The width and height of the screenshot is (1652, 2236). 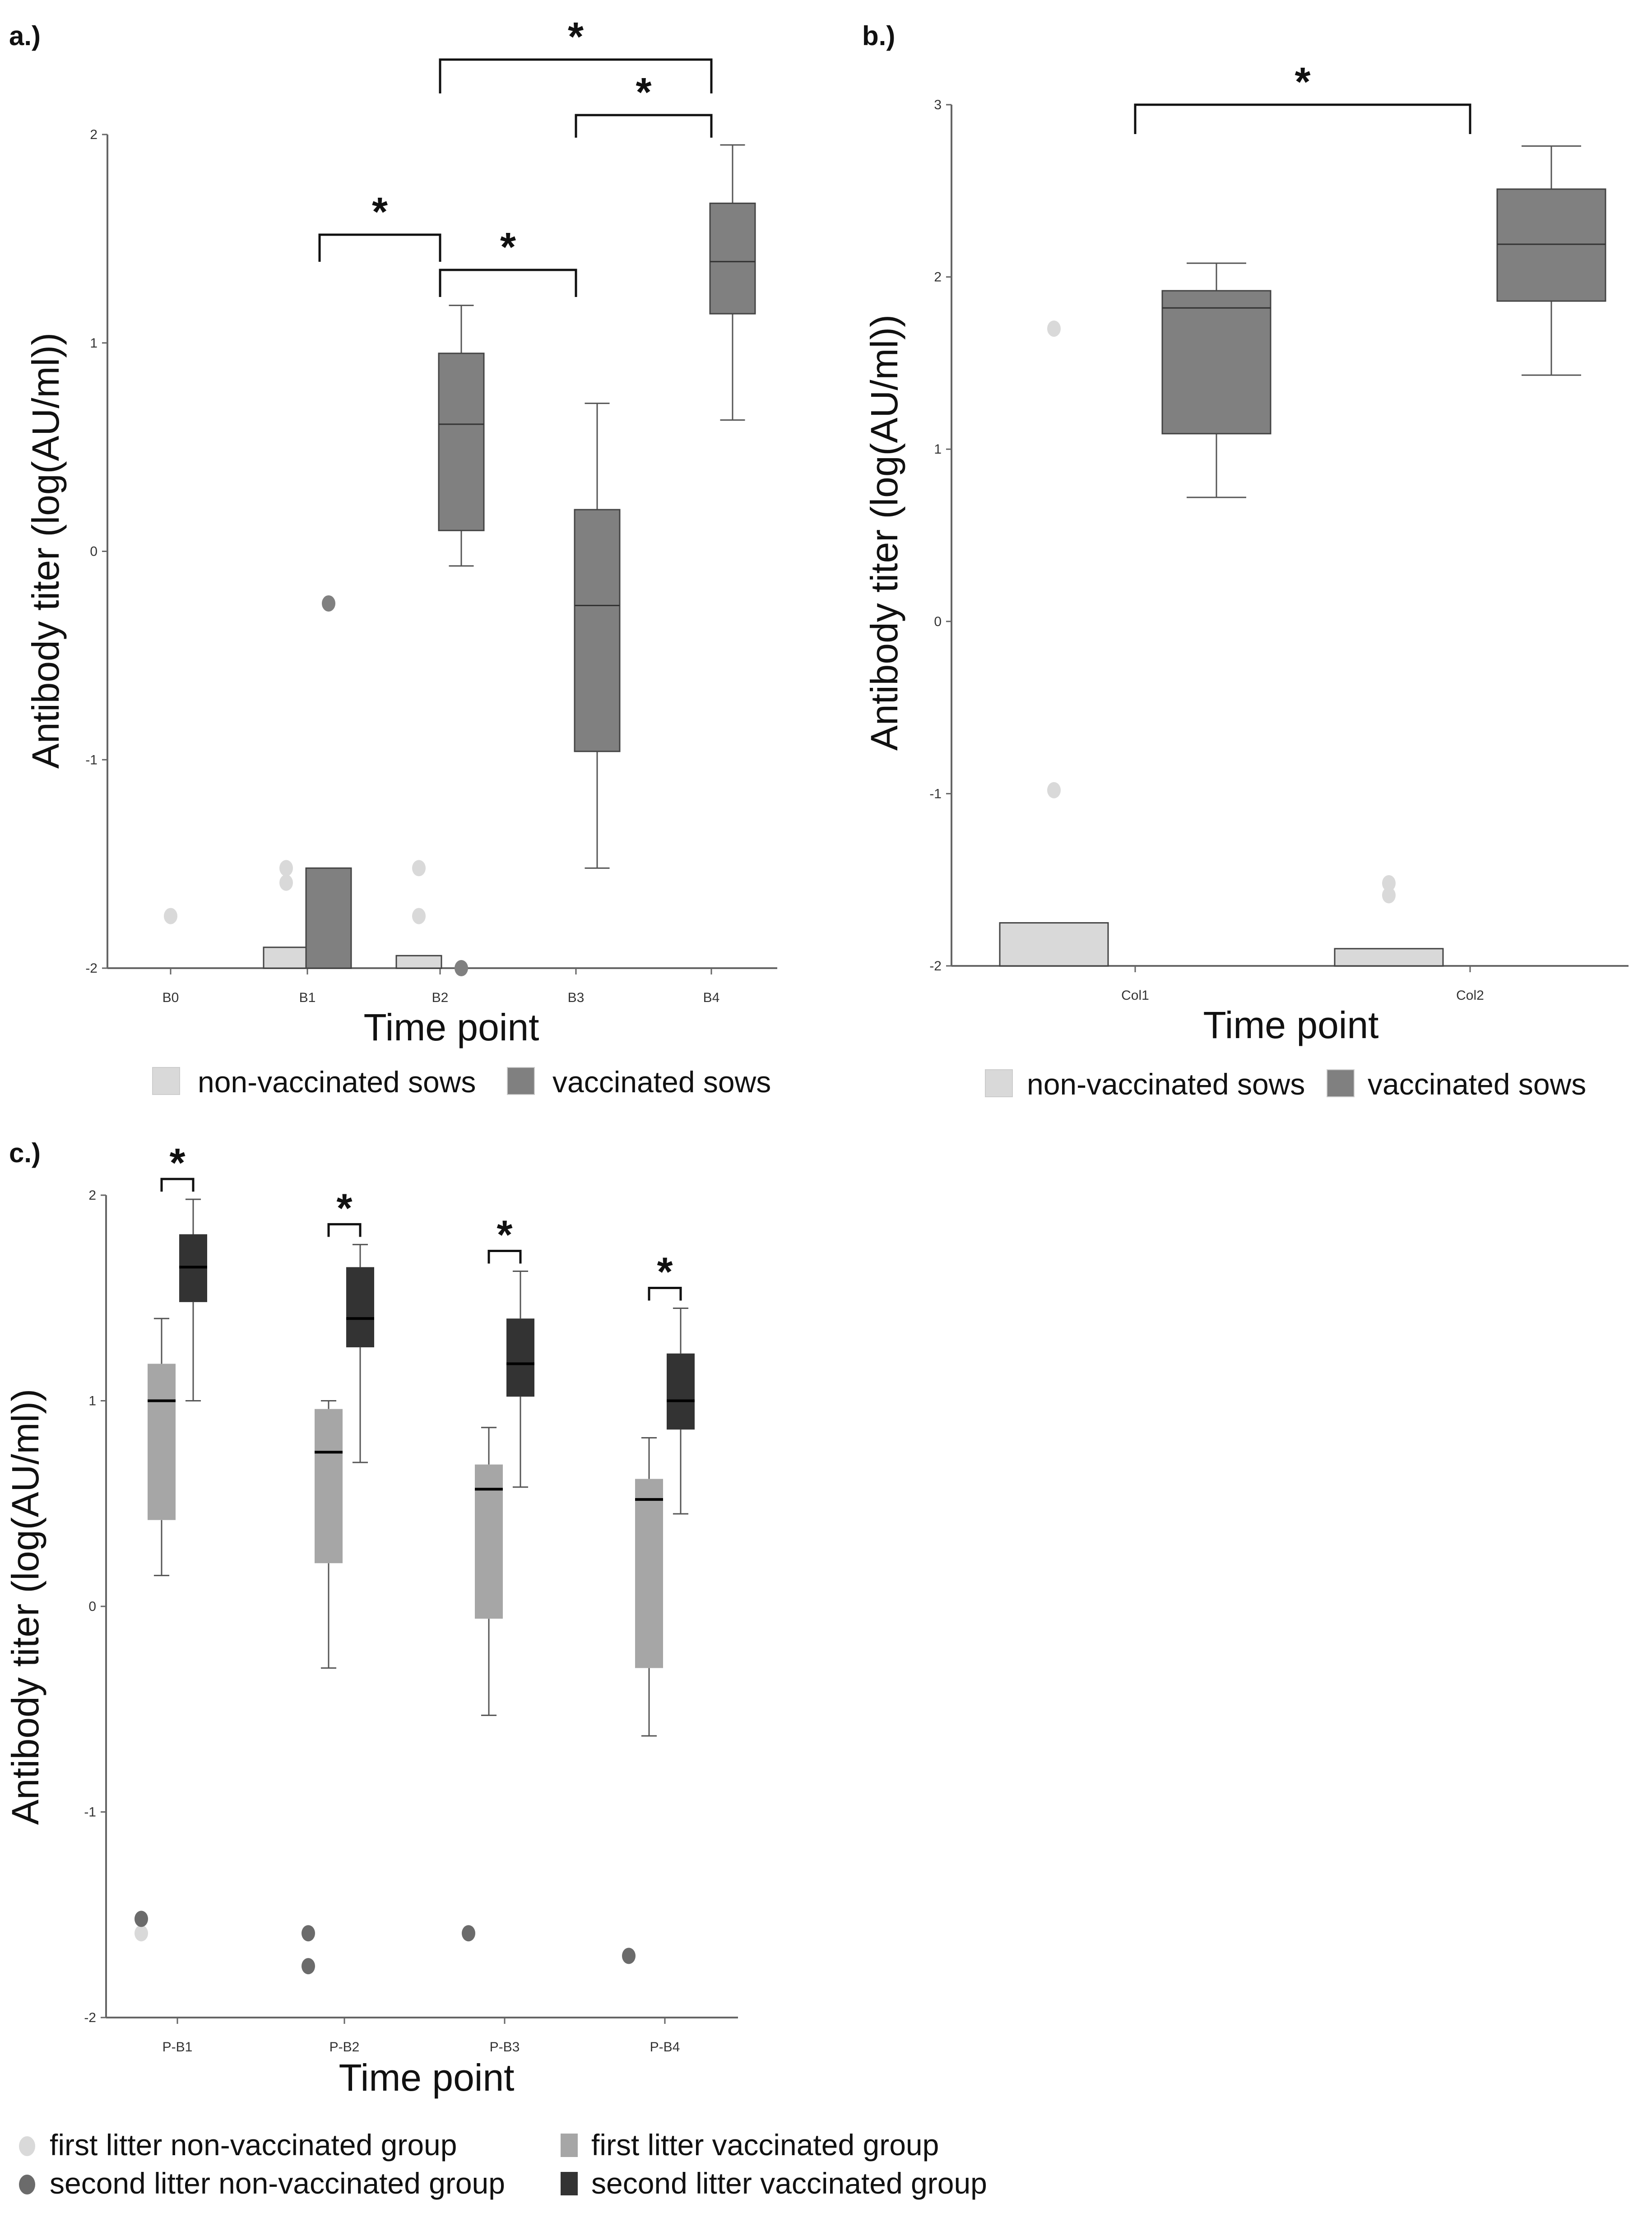 I want to click on legend-label: non-vaccinated sows, so click(x=1166, y=1084).